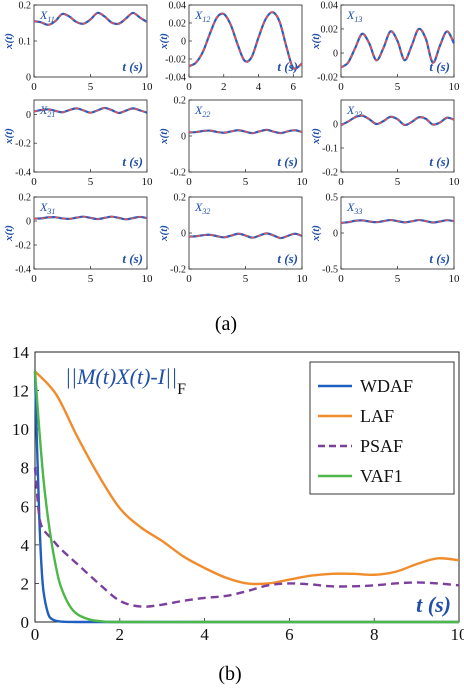  Describe the element at coordinates (289, 634) in the screenshot. I see `x-tick-label: 6` at that location.